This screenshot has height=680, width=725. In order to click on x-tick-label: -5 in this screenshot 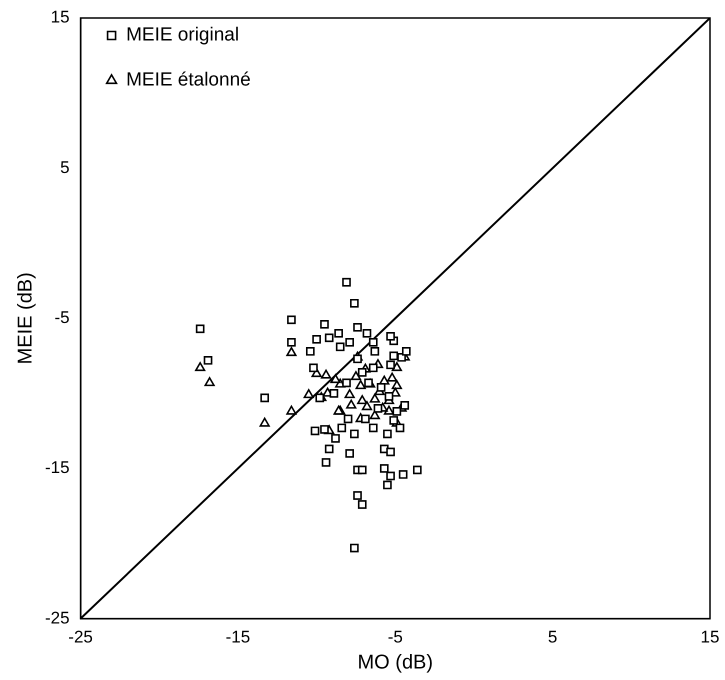, I will do `click(395, 636)`.